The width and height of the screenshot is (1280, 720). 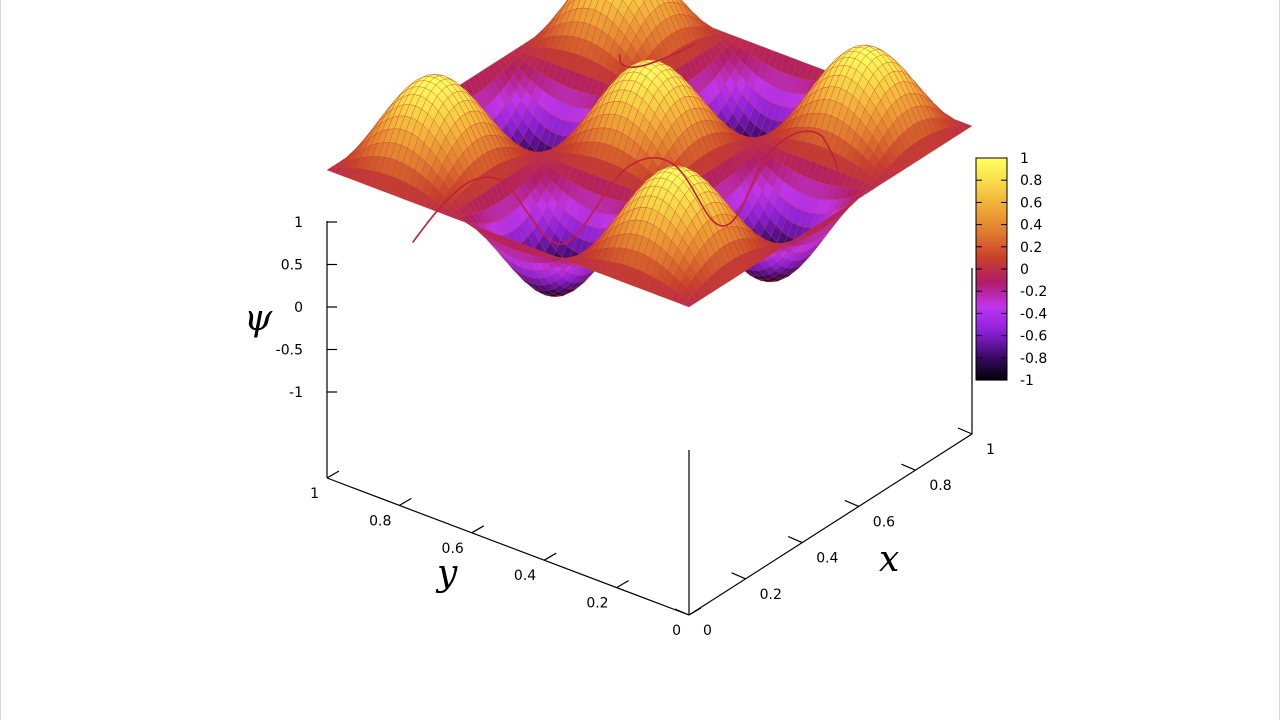 What do you see at coordinates (314, 494) in the screenshot?
I see `y-tick-label: 1` at bounding box center [314, 494].